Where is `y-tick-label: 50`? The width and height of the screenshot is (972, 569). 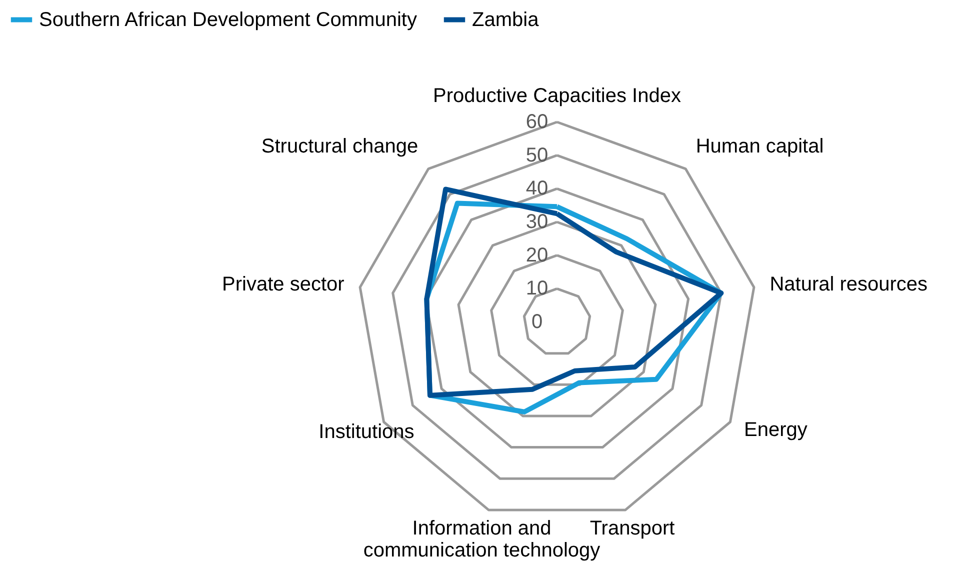 y-tick-label: 50 is located at coordinates (537, 155).